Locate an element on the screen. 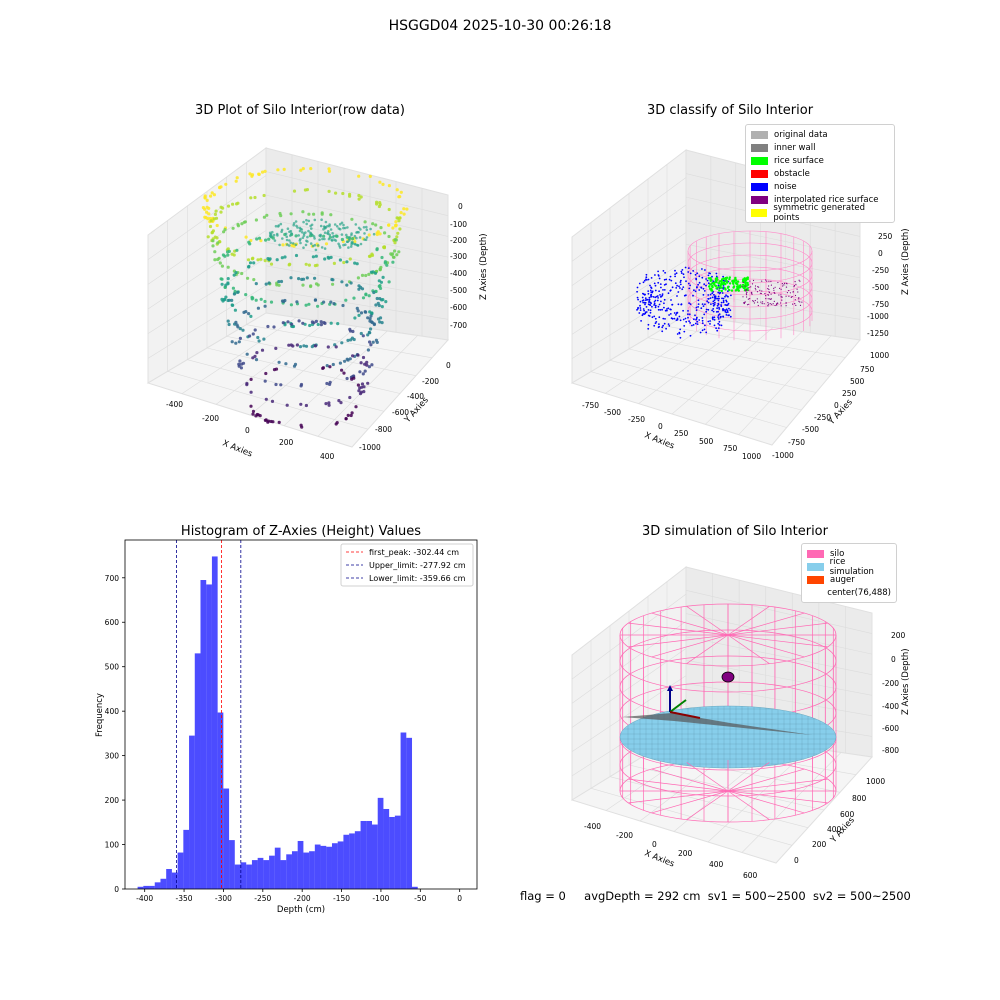  classify-ytick: 0 is located at coordinates (836, 405).